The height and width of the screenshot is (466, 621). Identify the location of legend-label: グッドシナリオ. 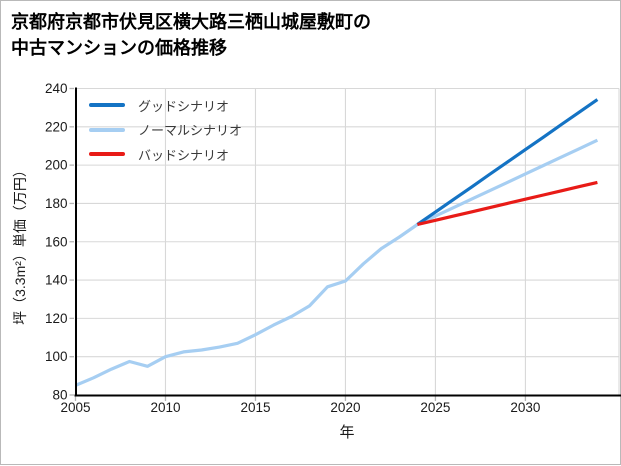
(184, 106).